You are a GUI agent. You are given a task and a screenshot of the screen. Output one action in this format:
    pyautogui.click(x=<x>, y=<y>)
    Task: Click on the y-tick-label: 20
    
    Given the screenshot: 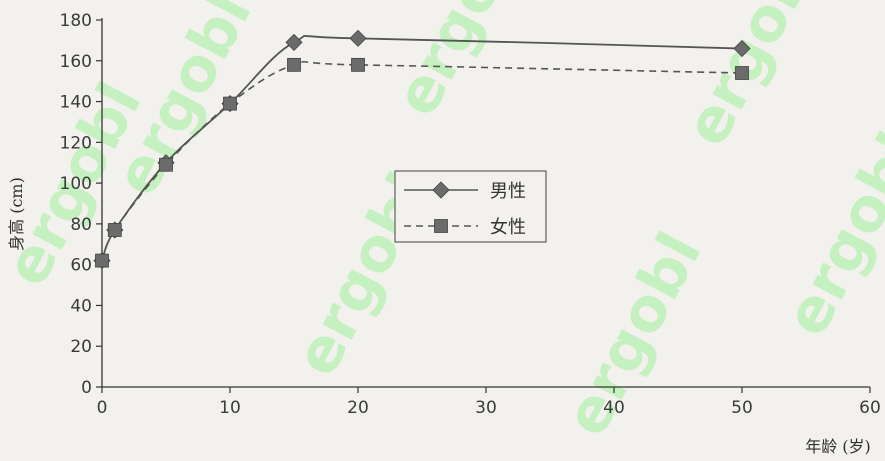 What is the action you would take?
    pyautogui.click(x=81, y=347)
    